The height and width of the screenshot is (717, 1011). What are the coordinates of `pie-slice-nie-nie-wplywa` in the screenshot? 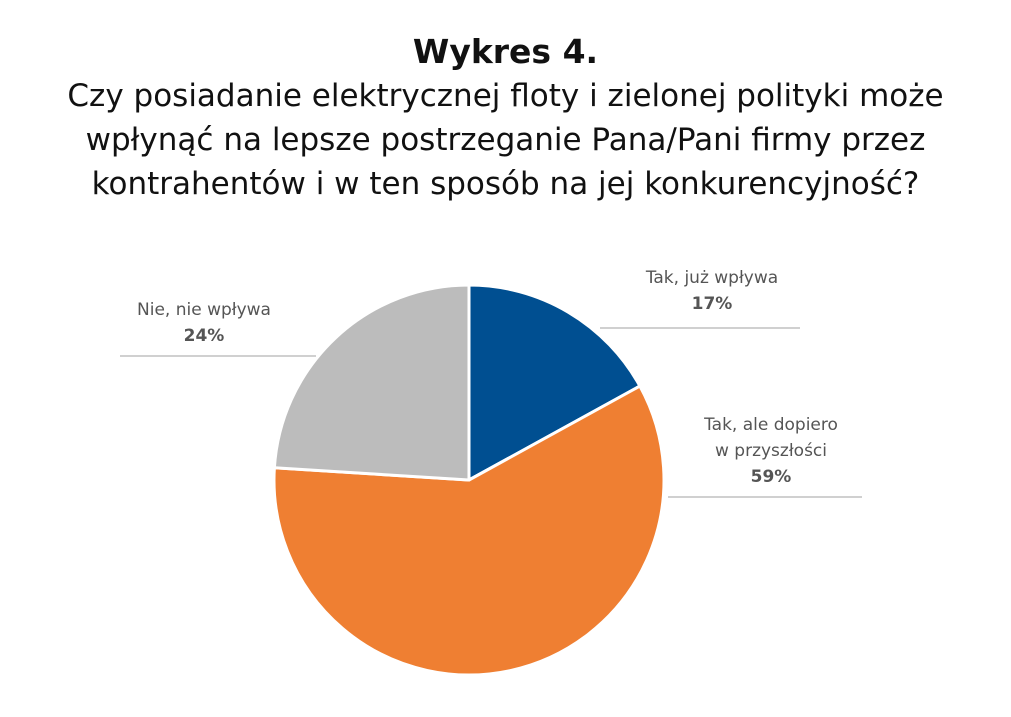 It's located at (371, 382).